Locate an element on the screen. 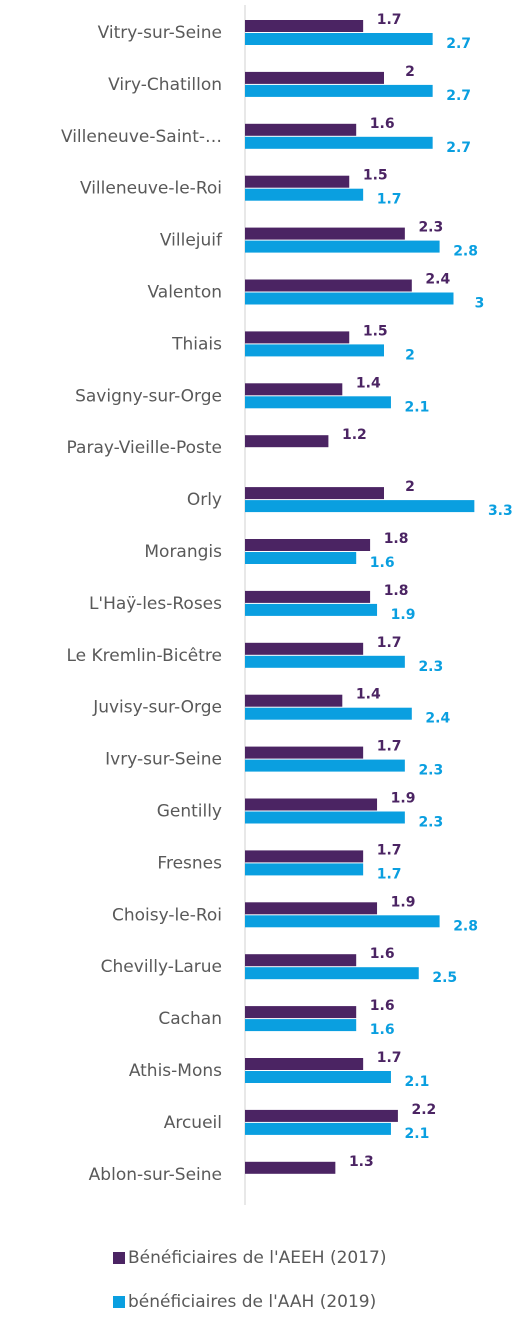 The height and width of the screenshot is (1320, 523). category-label: Fresnes is located at coordinates (189, 863).